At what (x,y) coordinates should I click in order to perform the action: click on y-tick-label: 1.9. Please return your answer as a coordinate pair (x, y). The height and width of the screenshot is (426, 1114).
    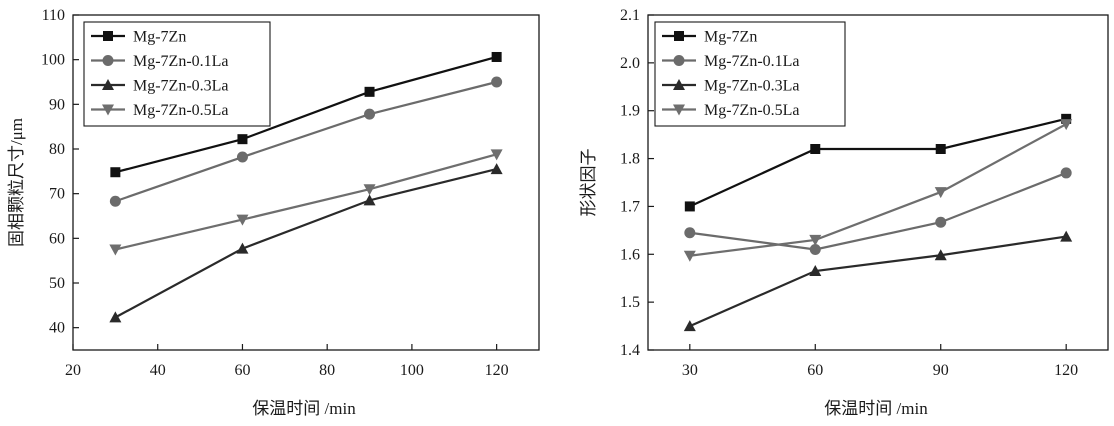
    Looking at the image, I should click on (630, 111).